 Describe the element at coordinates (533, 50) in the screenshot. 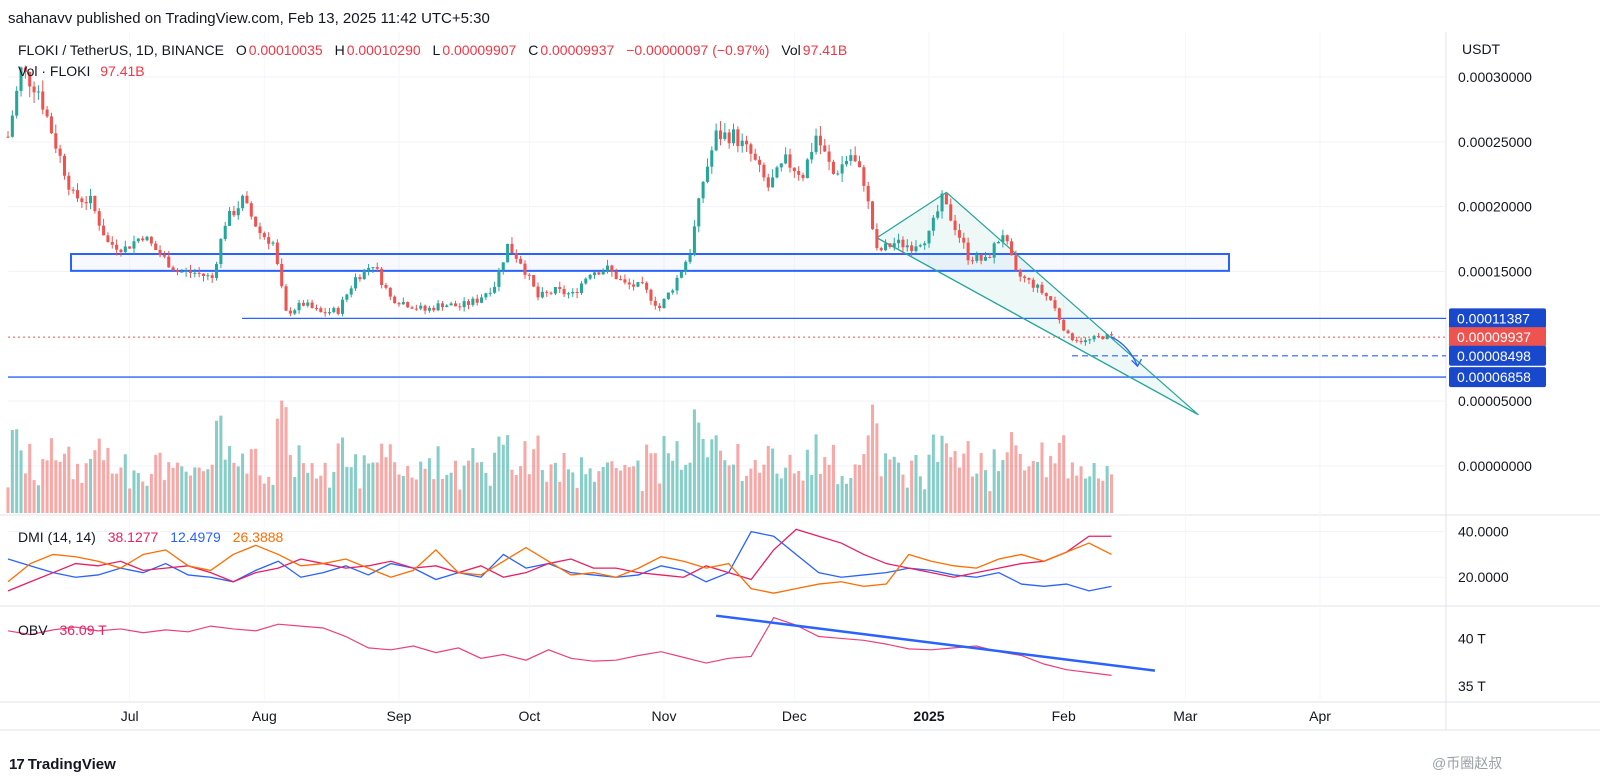

I see `close-label: C` at that location.